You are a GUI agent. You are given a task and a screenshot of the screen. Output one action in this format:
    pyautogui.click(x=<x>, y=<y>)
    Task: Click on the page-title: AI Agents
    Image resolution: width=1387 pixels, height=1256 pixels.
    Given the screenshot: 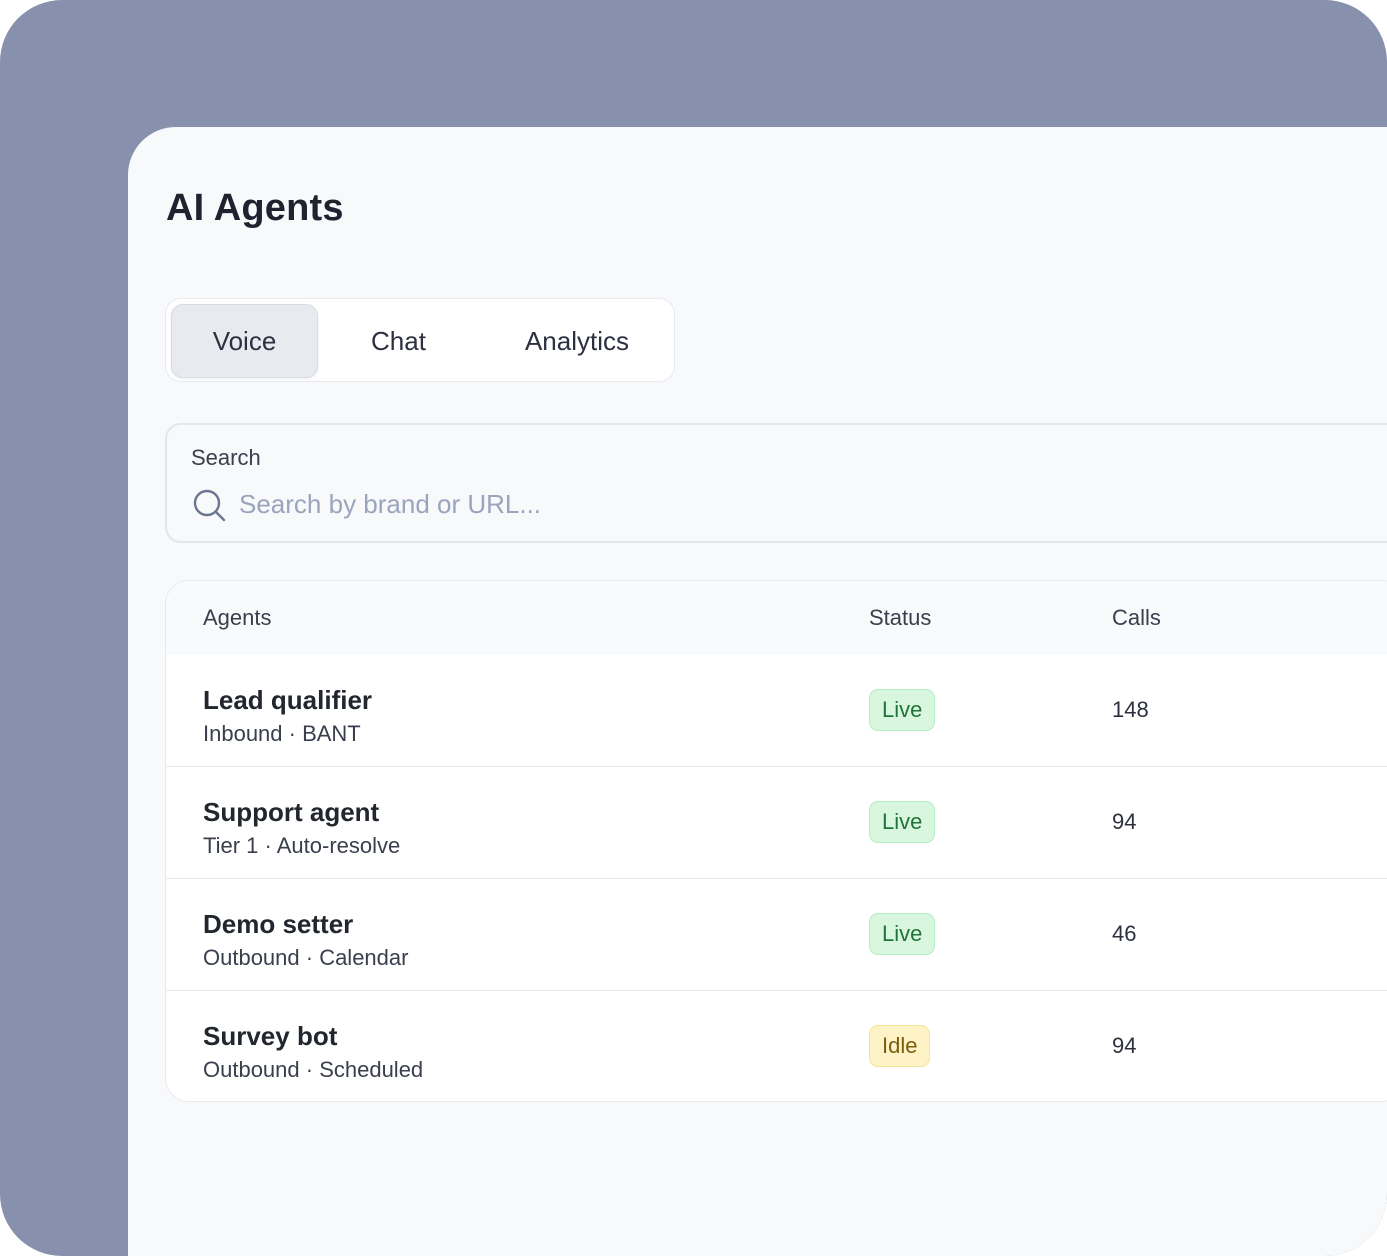 What is the action you would take?
    pyautogui.click(x=255, y=208)
    